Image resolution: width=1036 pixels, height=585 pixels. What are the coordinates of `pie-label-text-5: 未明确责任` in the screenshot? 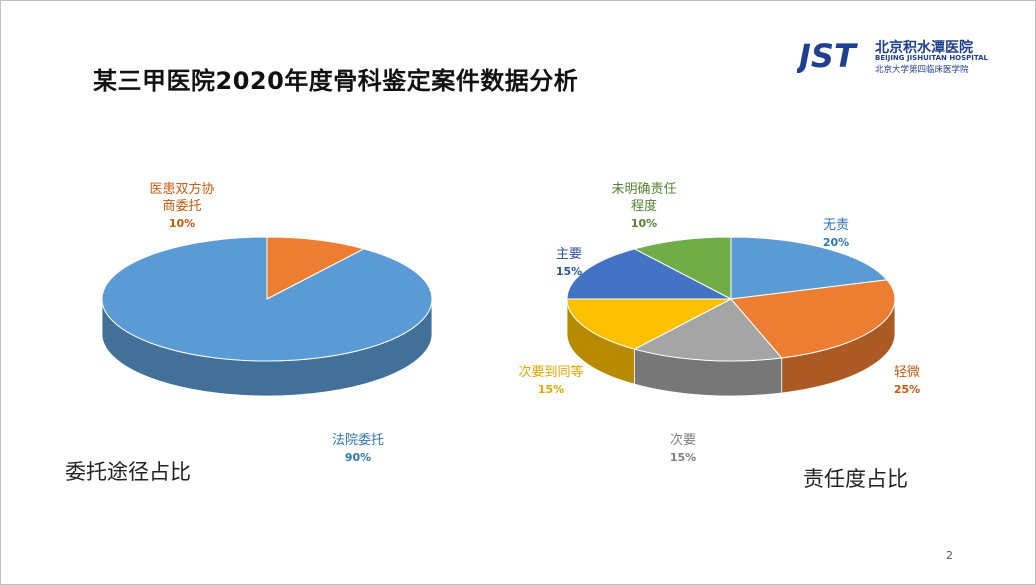 It's located at (643, 189).